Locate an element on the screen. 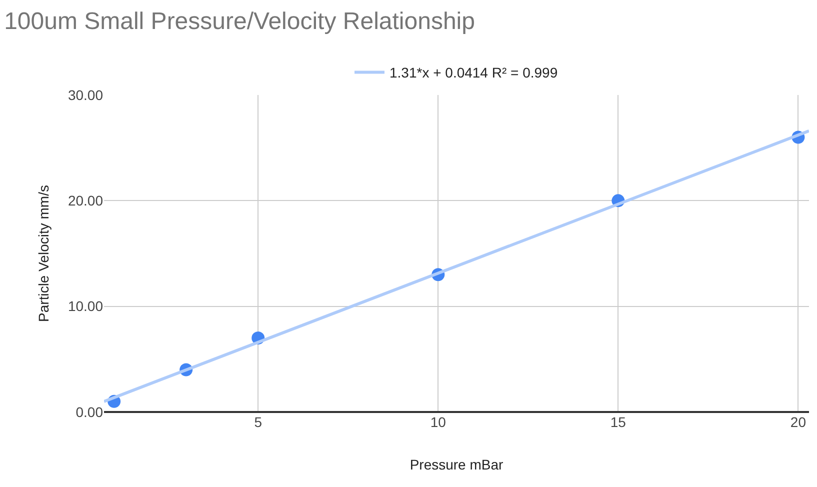 The width and height of the screenshot is (817, 487). y-tick-label: 20.00 is located at coordinates (86, 200).